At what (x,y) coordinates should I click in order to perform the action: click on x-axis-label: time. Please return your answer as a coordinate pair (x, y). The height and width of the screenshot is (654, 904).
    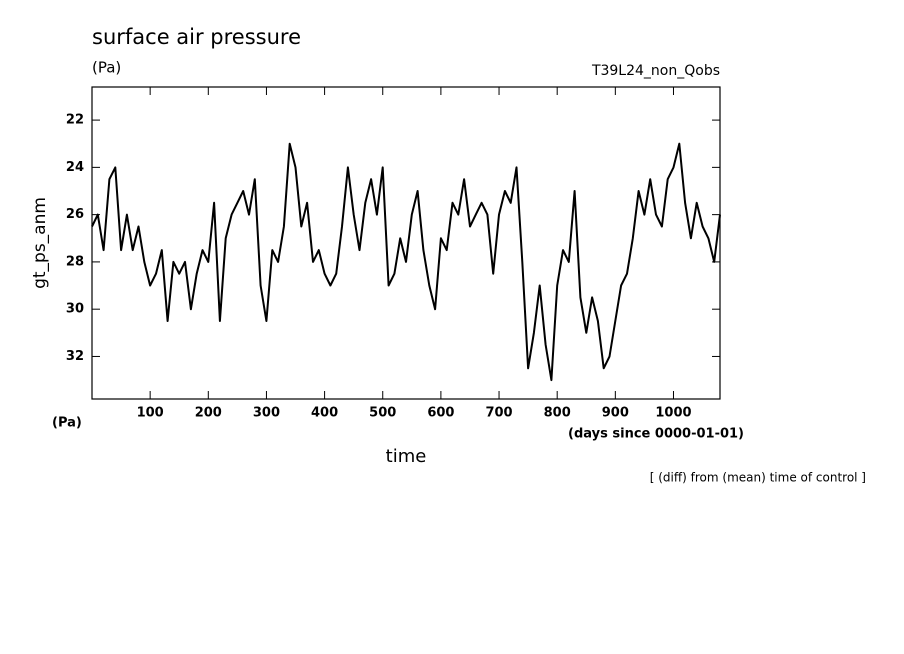
    Looking at the image, I should click on (406, 456).